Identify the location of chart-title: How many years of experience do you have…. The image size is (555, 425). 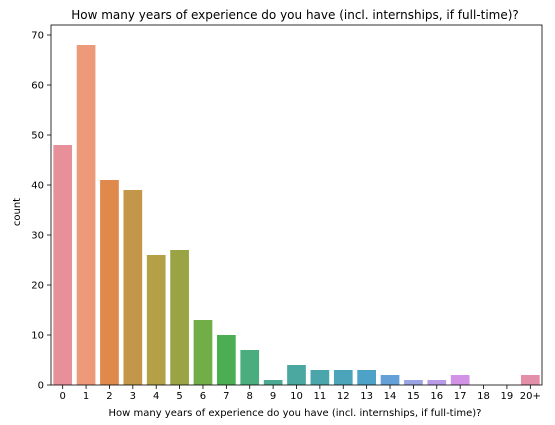
(295, 15).